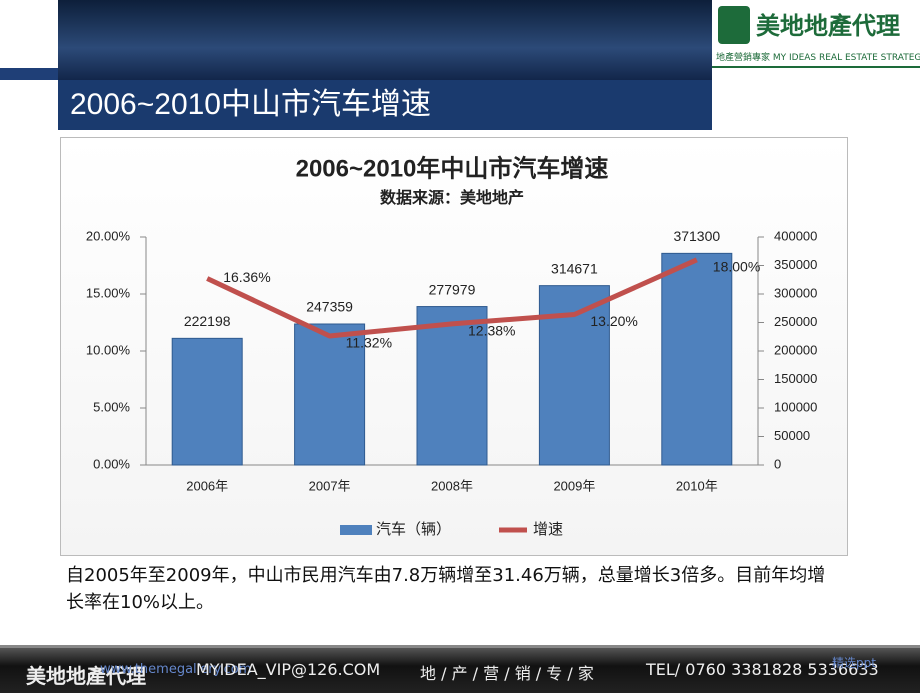 The image size is (920, 693). What do you see at coordinates (795, 378) in the screenshot?
I see `y2-tick-label: 150000` at bounding box center [795, 378].